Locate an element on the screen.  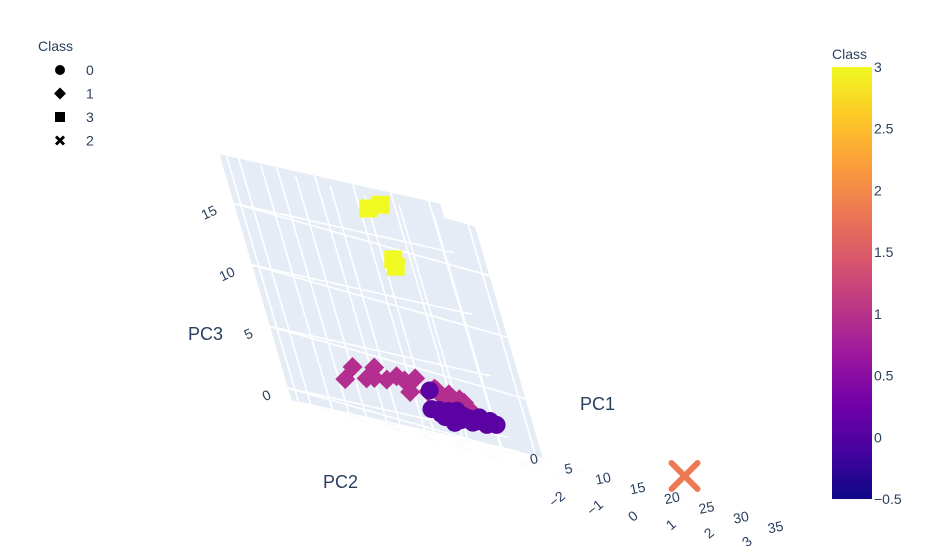
tick-label-pc1: 20 is located at coordinates (672, 497).